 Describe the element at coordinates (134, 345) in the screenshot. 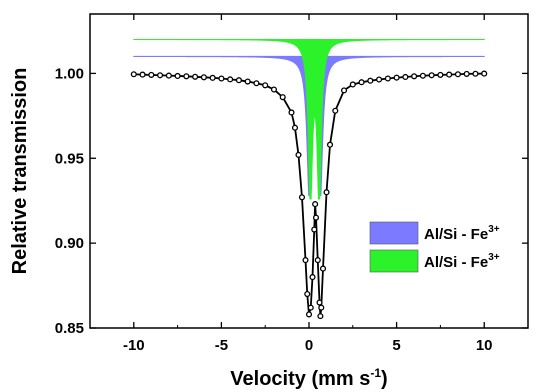

I see `x-tick-label-0: -10` at that location.